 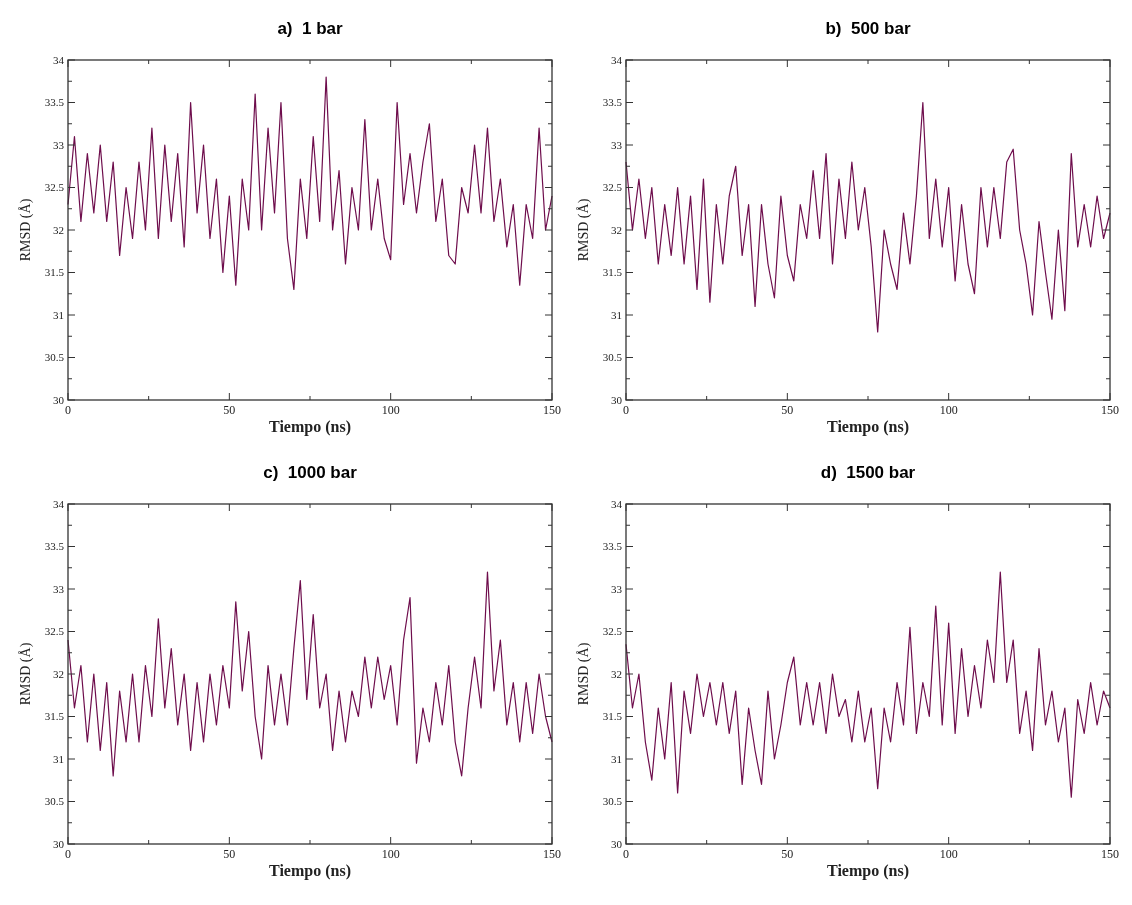 What do you see at coordinates (868, 28) in the screenshot?
I see `chart-title: b) 500 bar` at bounding box center [868, 28].